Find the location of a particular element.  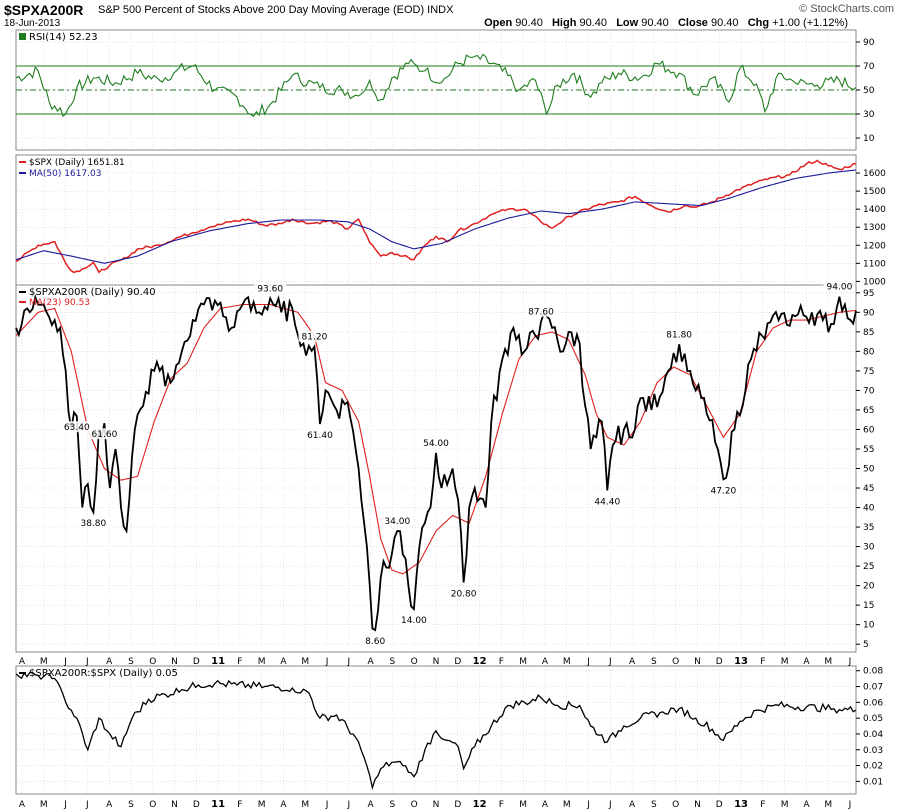

brand-label: © StockCharts.com is located at coordinates (846, 9).